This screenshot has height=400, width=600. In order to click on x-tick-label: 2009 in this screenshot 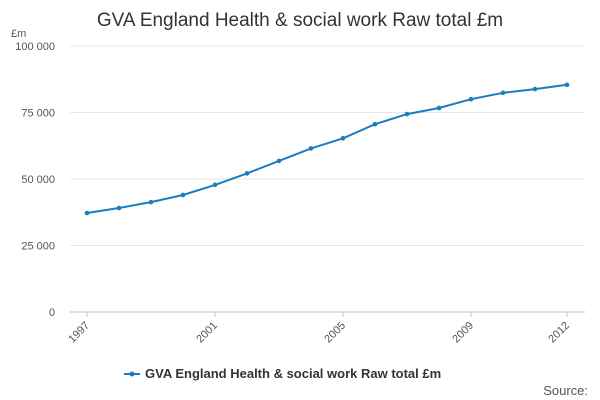, I will do `click(463, 333)`.